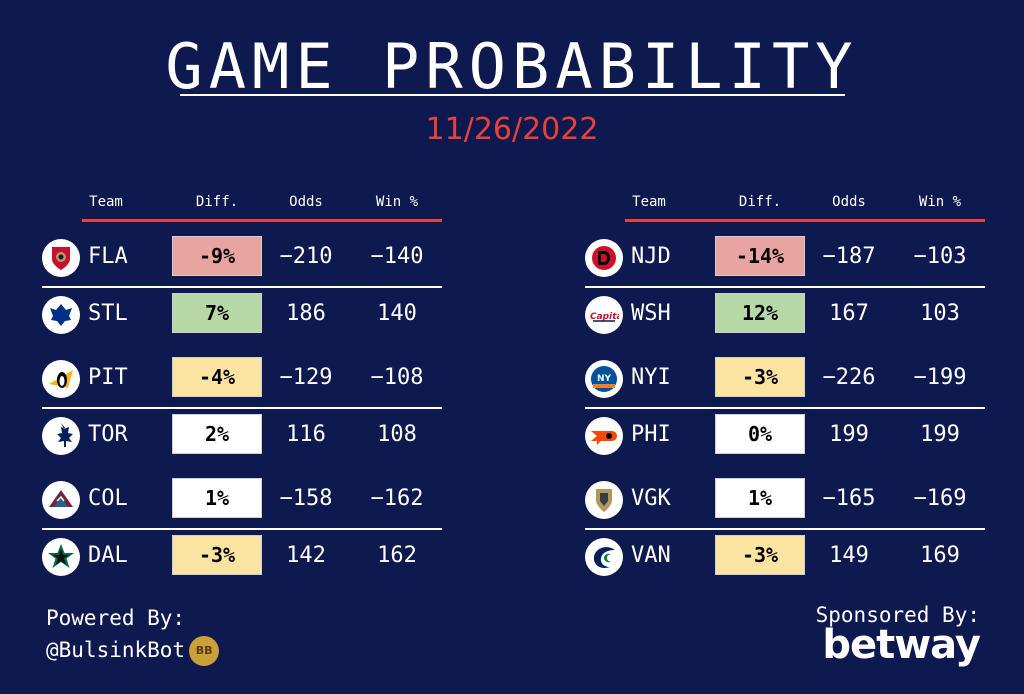 This screenshot has height=694, width=1024. What do you see at coordinates (397, 202) in the screenshot?
I see `header-win: Win %` at bounding box center [397, 202].